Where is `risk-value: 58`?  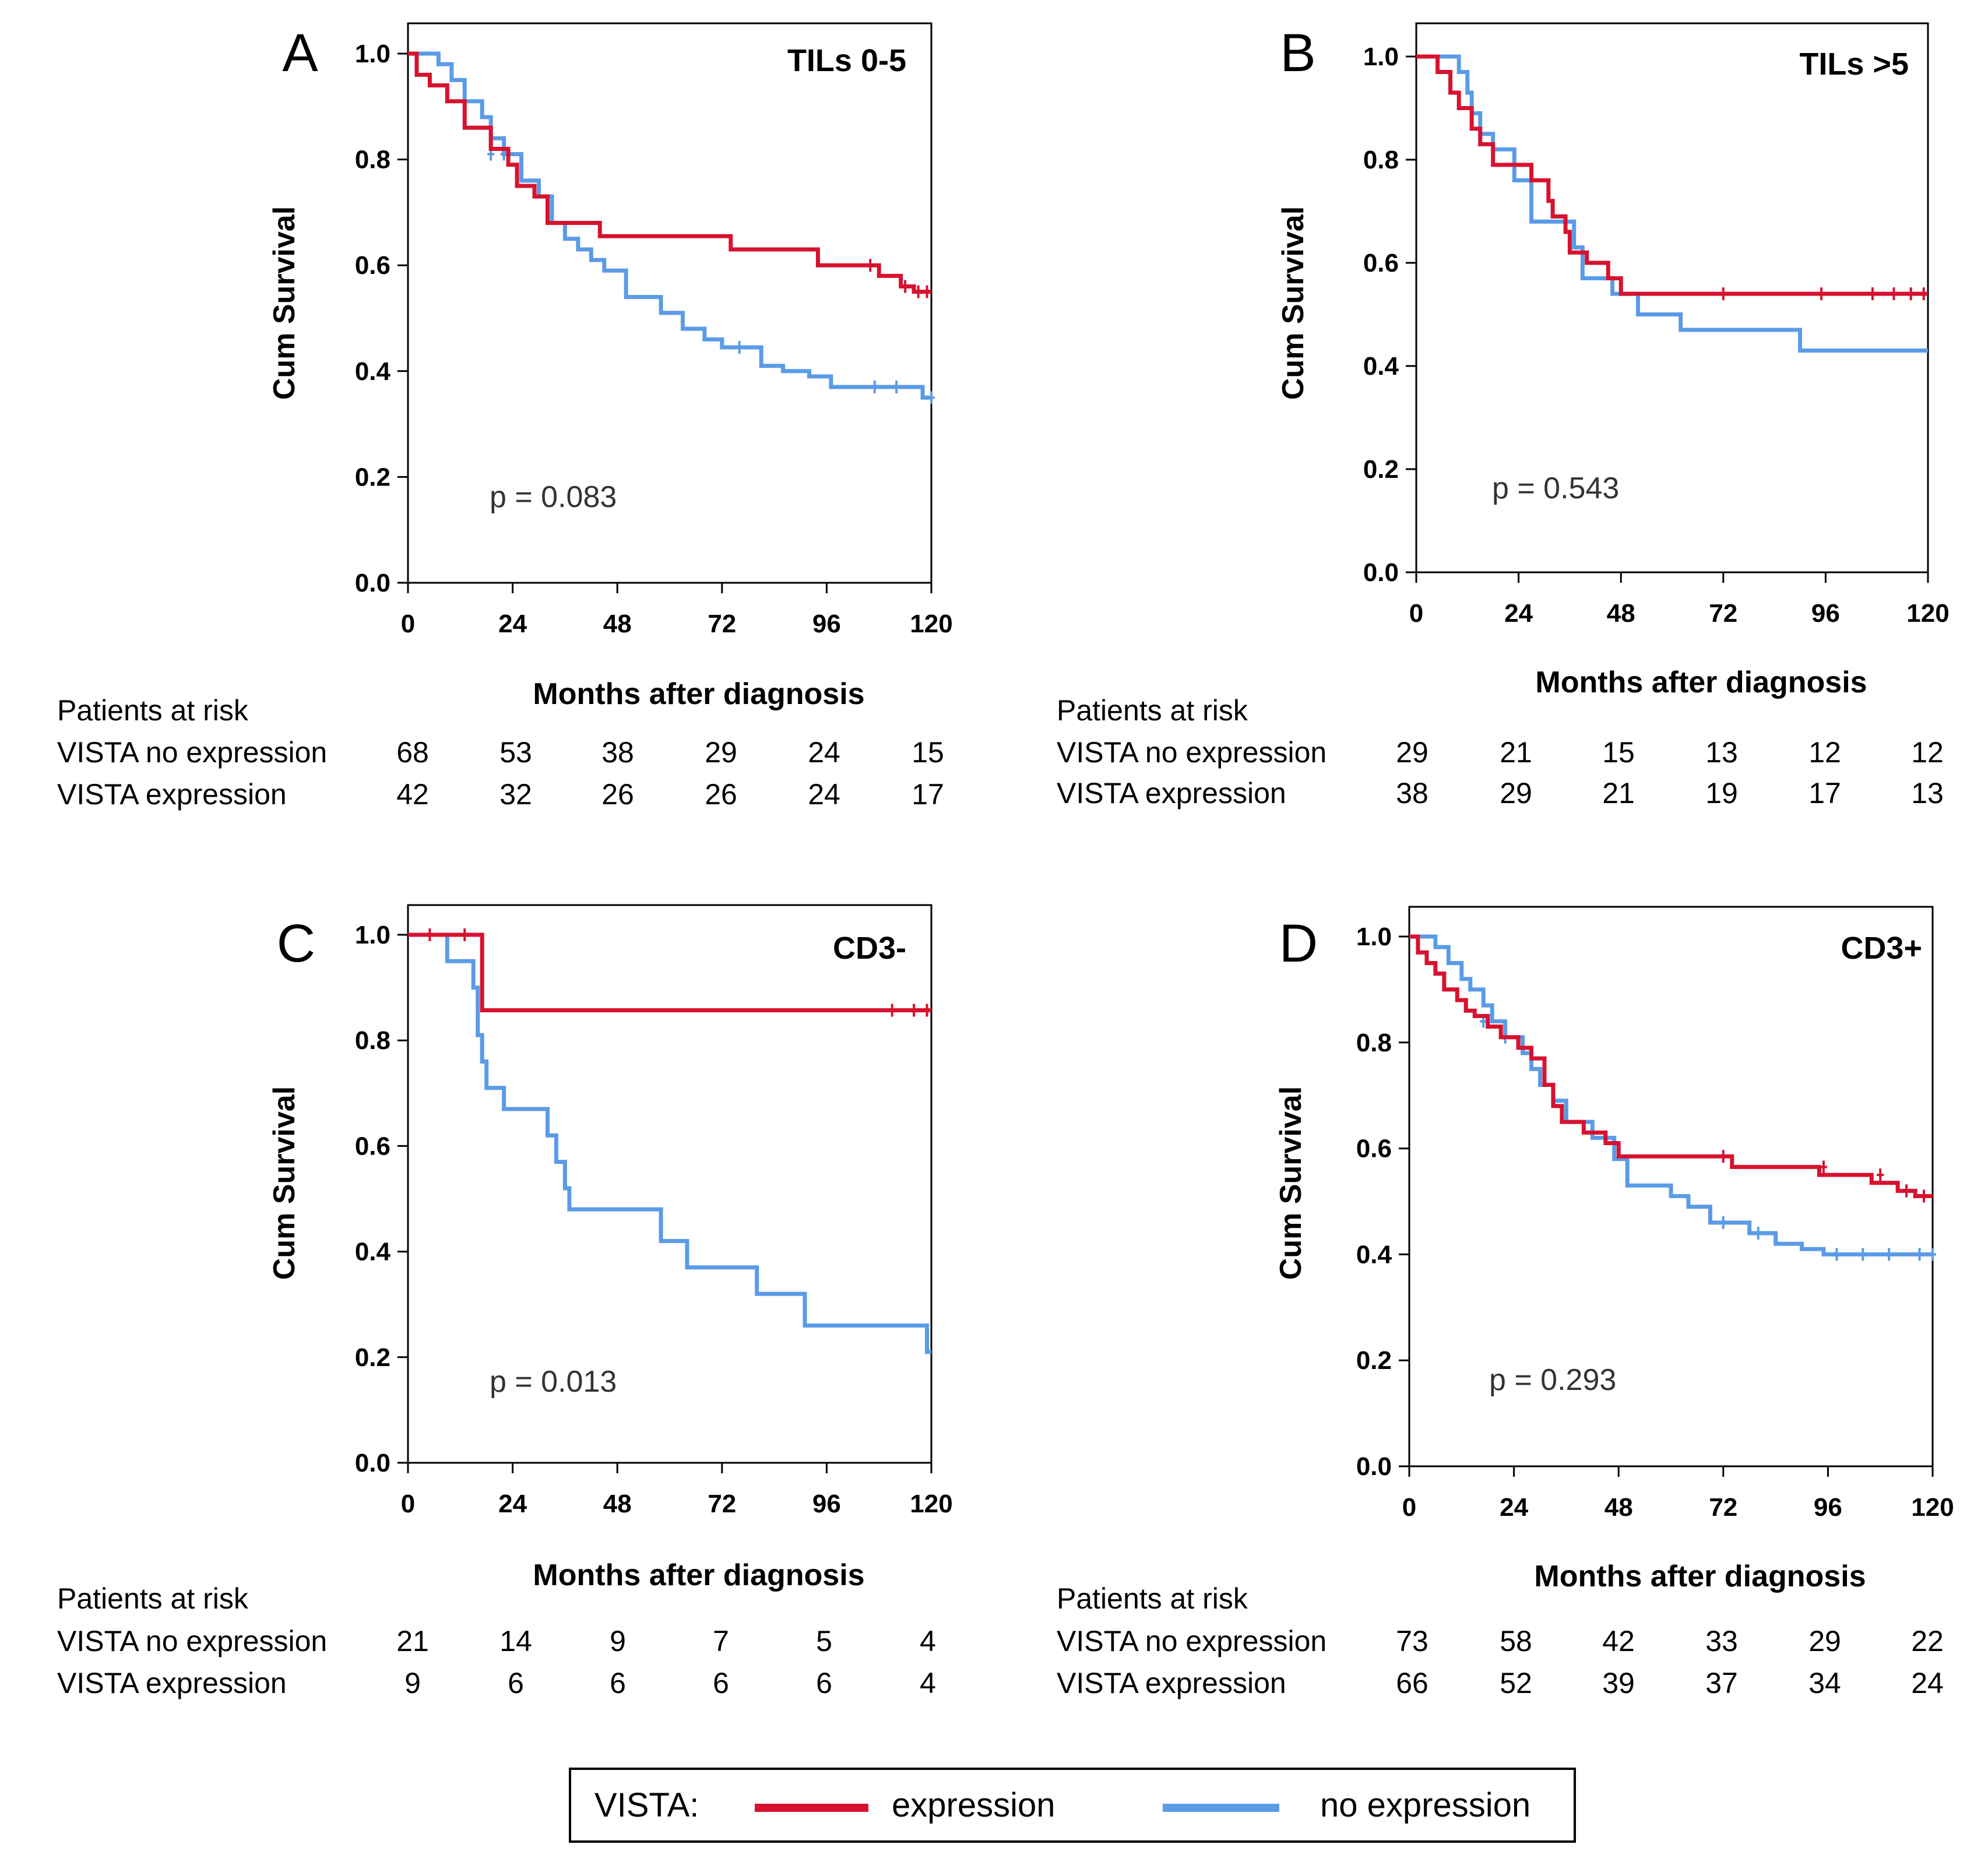
risk-value: 58 is located at coordinates (1516, 1641).